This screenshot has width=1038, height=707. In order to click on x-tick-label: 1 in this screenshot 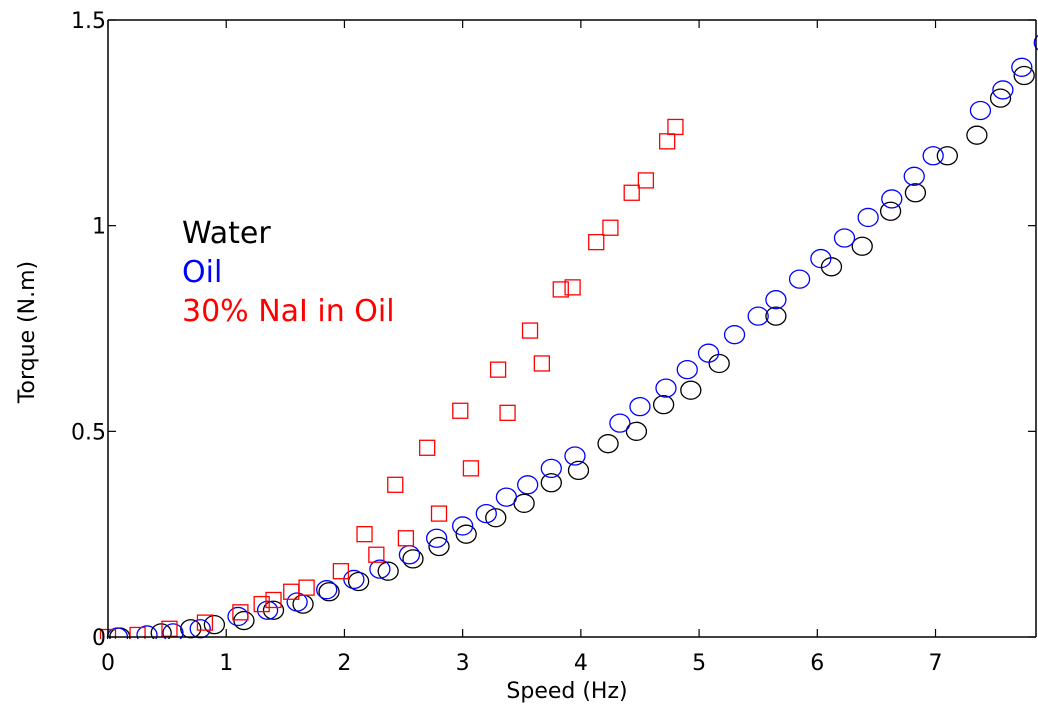, I will do `click(226, 663)`.